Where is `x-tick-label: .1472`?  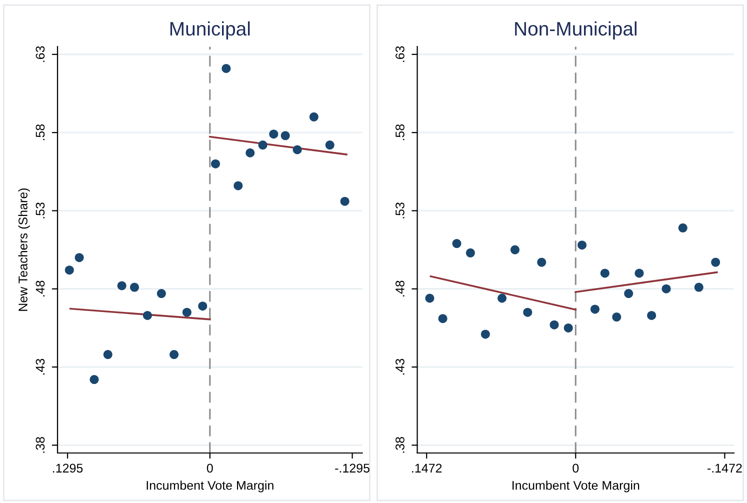
x-tick-label: .1472 is located at coordinates (427, 468).